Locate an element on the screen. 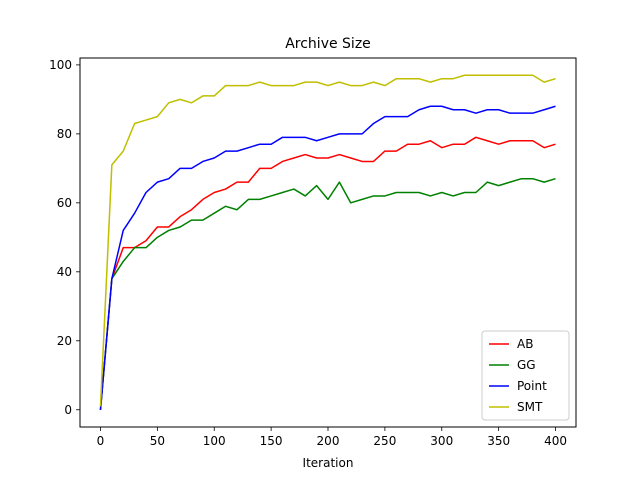  legend-box is located at coordinates (525, 375).